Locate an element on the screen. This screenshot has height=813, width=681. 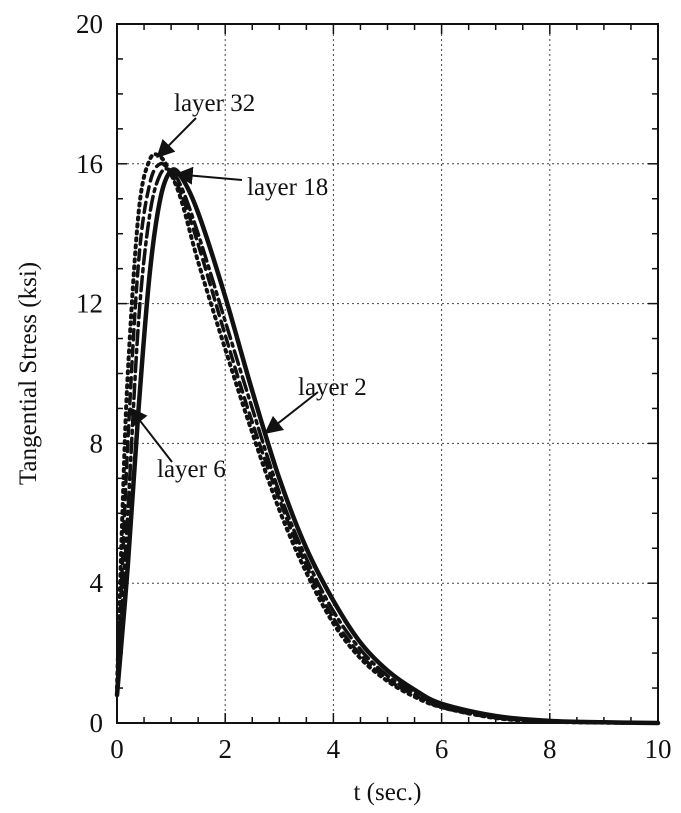
x-axis-title: t (sec.) is located at coordinates (387, 792).